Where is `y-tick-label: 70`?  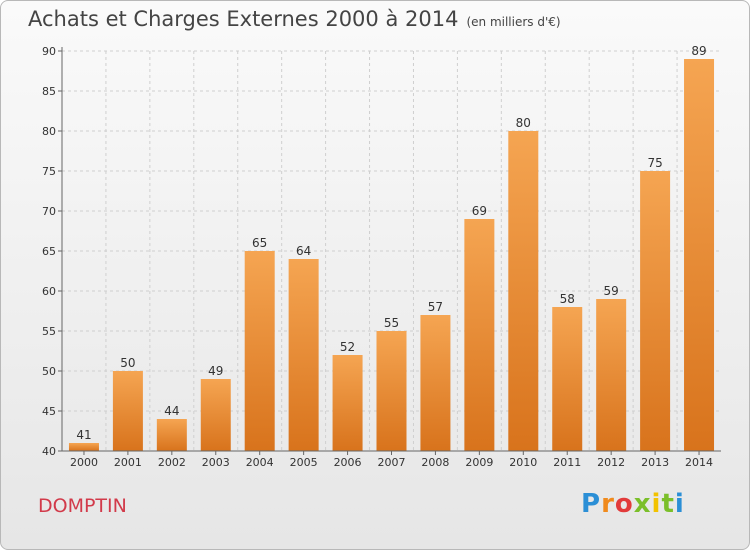
y-tick-label: 70 is located at coordinates (49, 211).